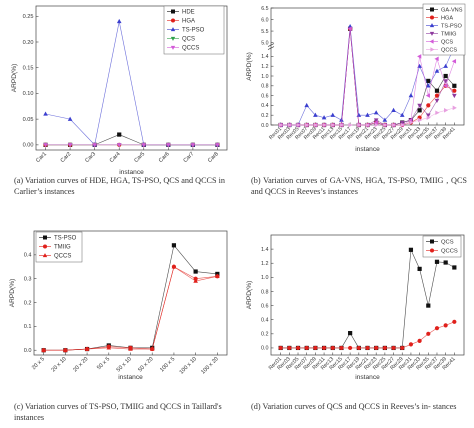 The width and height of the screenshot is (474, 428). What do you see at coordinates (265, 306) in the screenshot?
I see `y-tick-label: 0.6` at bounding box center [265, 306].